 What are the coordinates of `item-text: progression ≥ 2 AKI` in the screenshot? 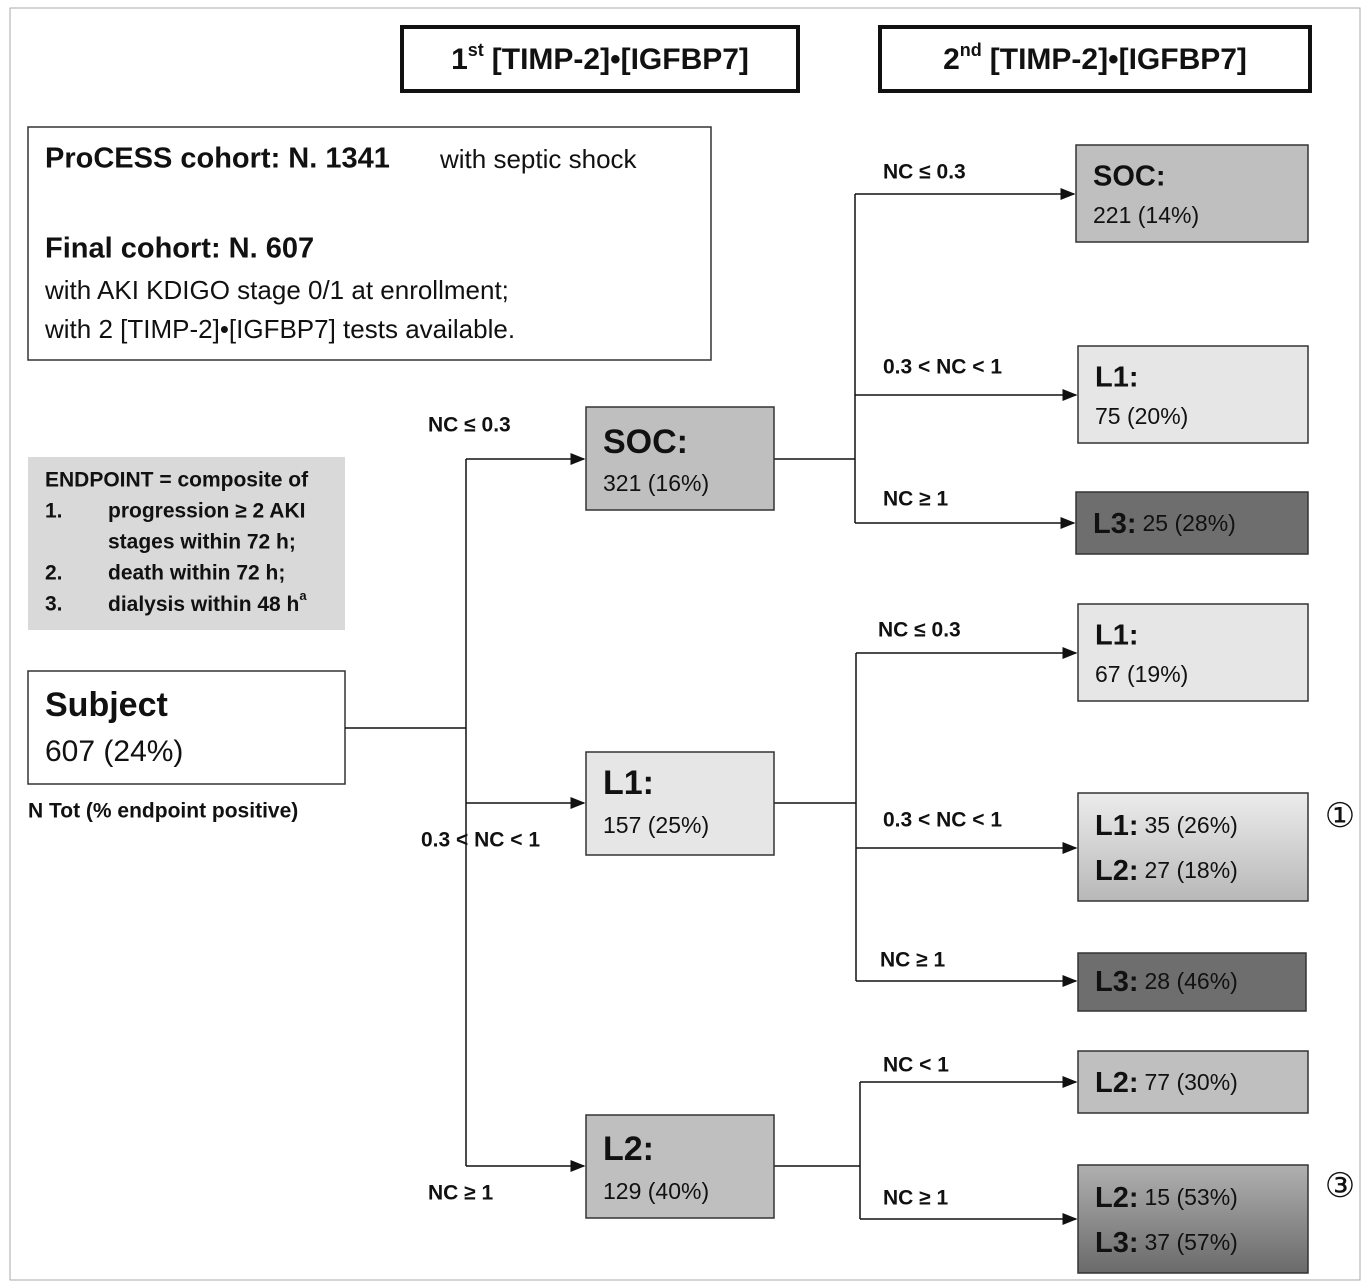 It's located at (206, 511).